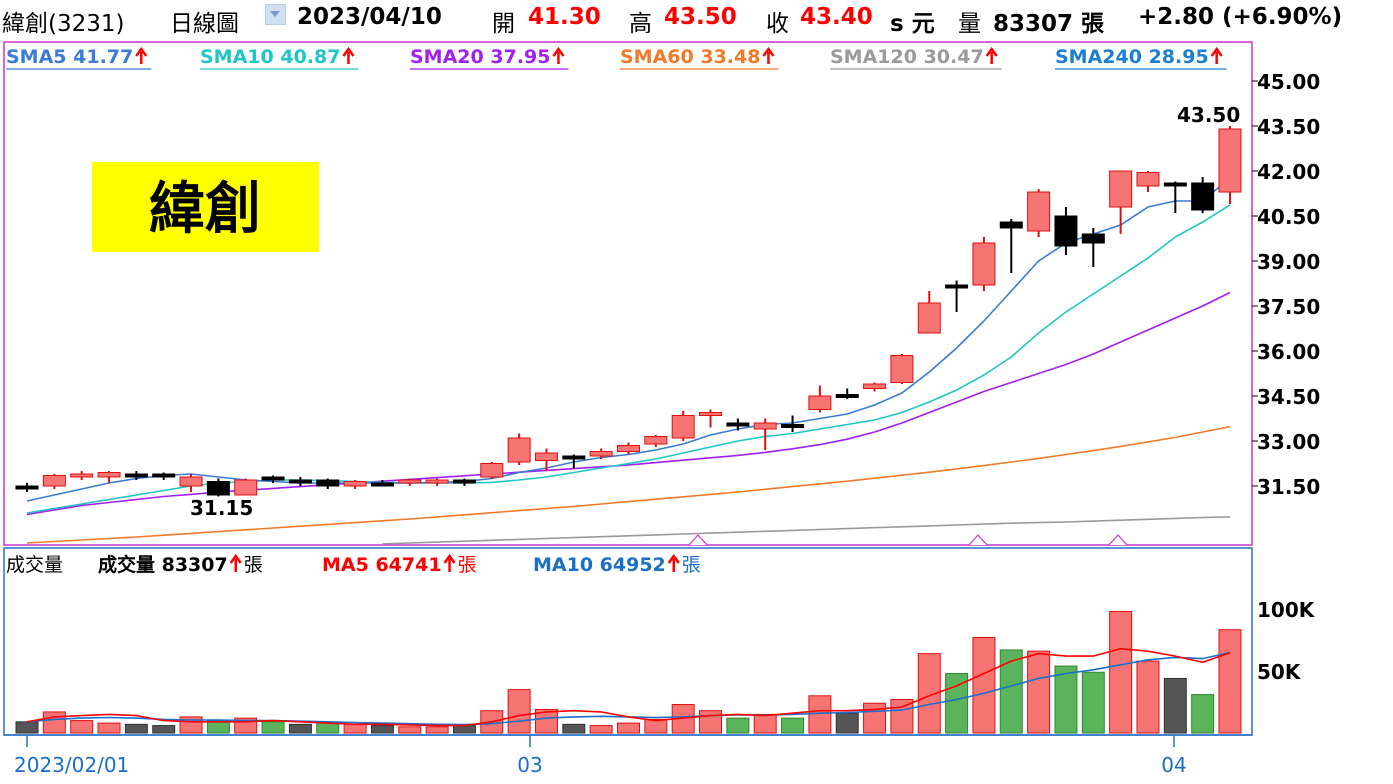  I want to click on stock-name: 緯創(3231), so click(63, 24).